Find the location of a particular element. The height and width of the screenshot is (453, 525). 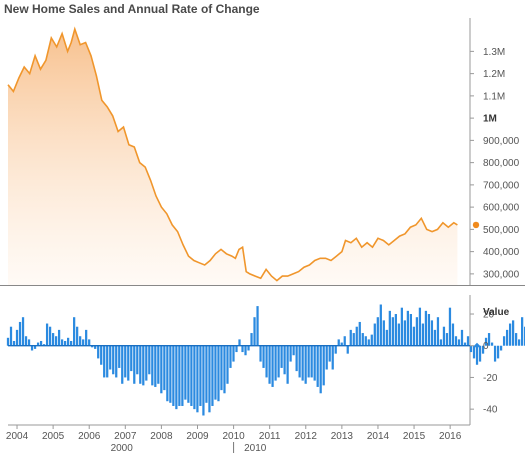

x-tick-label: 2014 is located at coordinates (378, 436).